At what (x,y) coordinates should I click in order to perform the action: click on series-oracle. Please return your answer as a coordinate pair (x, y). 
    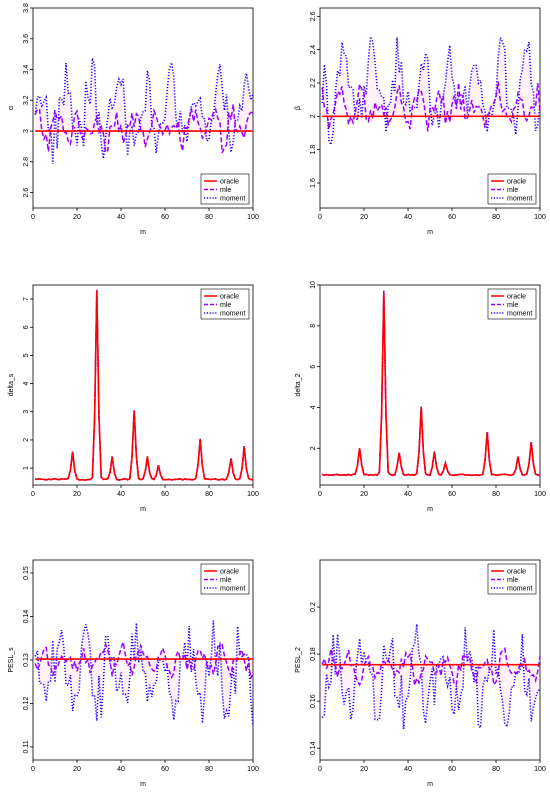
    Looking at the image, I should click on (144, 385).